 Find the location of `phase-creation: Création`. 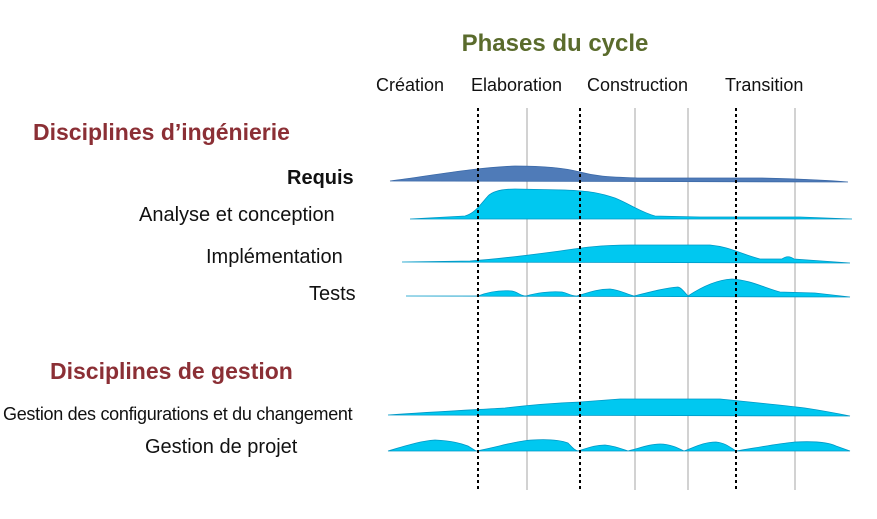

phase-creation: Création is located at coordinates (410, 85).